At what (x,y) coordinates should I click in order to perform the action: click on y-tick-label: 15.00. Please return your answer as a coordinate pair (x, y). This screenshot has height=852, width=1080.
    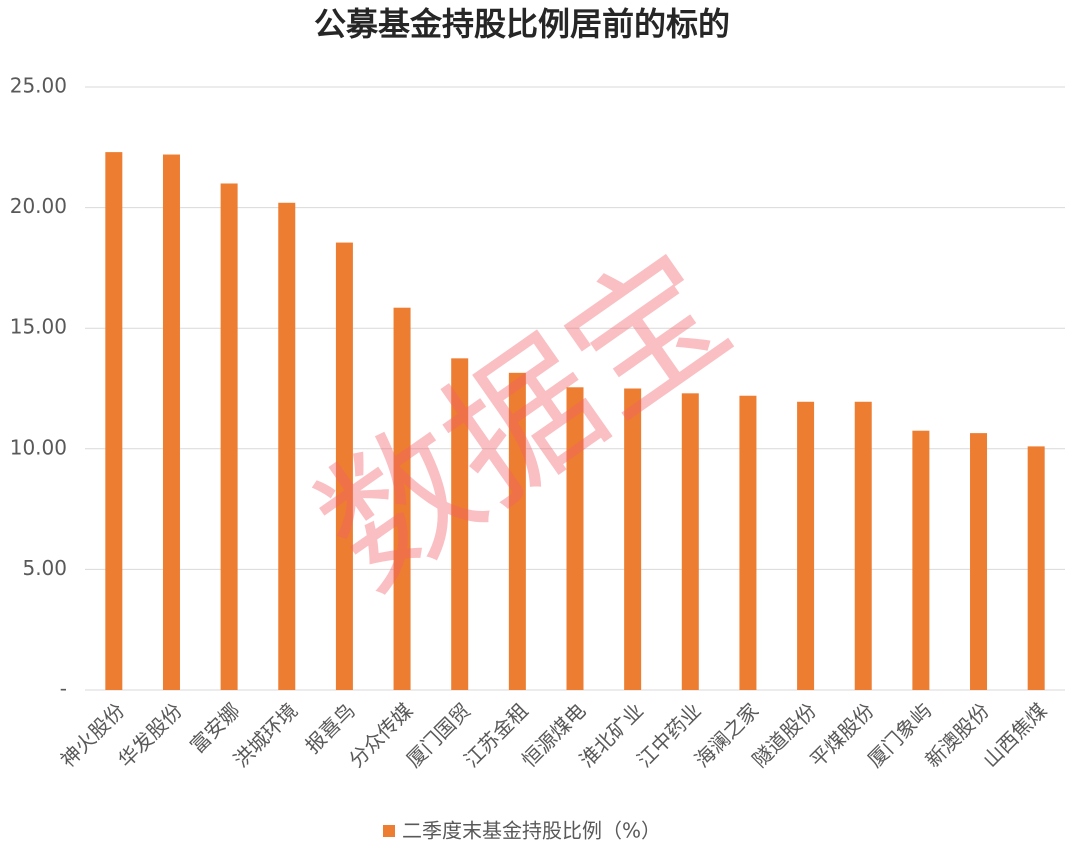
    Looking at the image, I should click on (38, 327).